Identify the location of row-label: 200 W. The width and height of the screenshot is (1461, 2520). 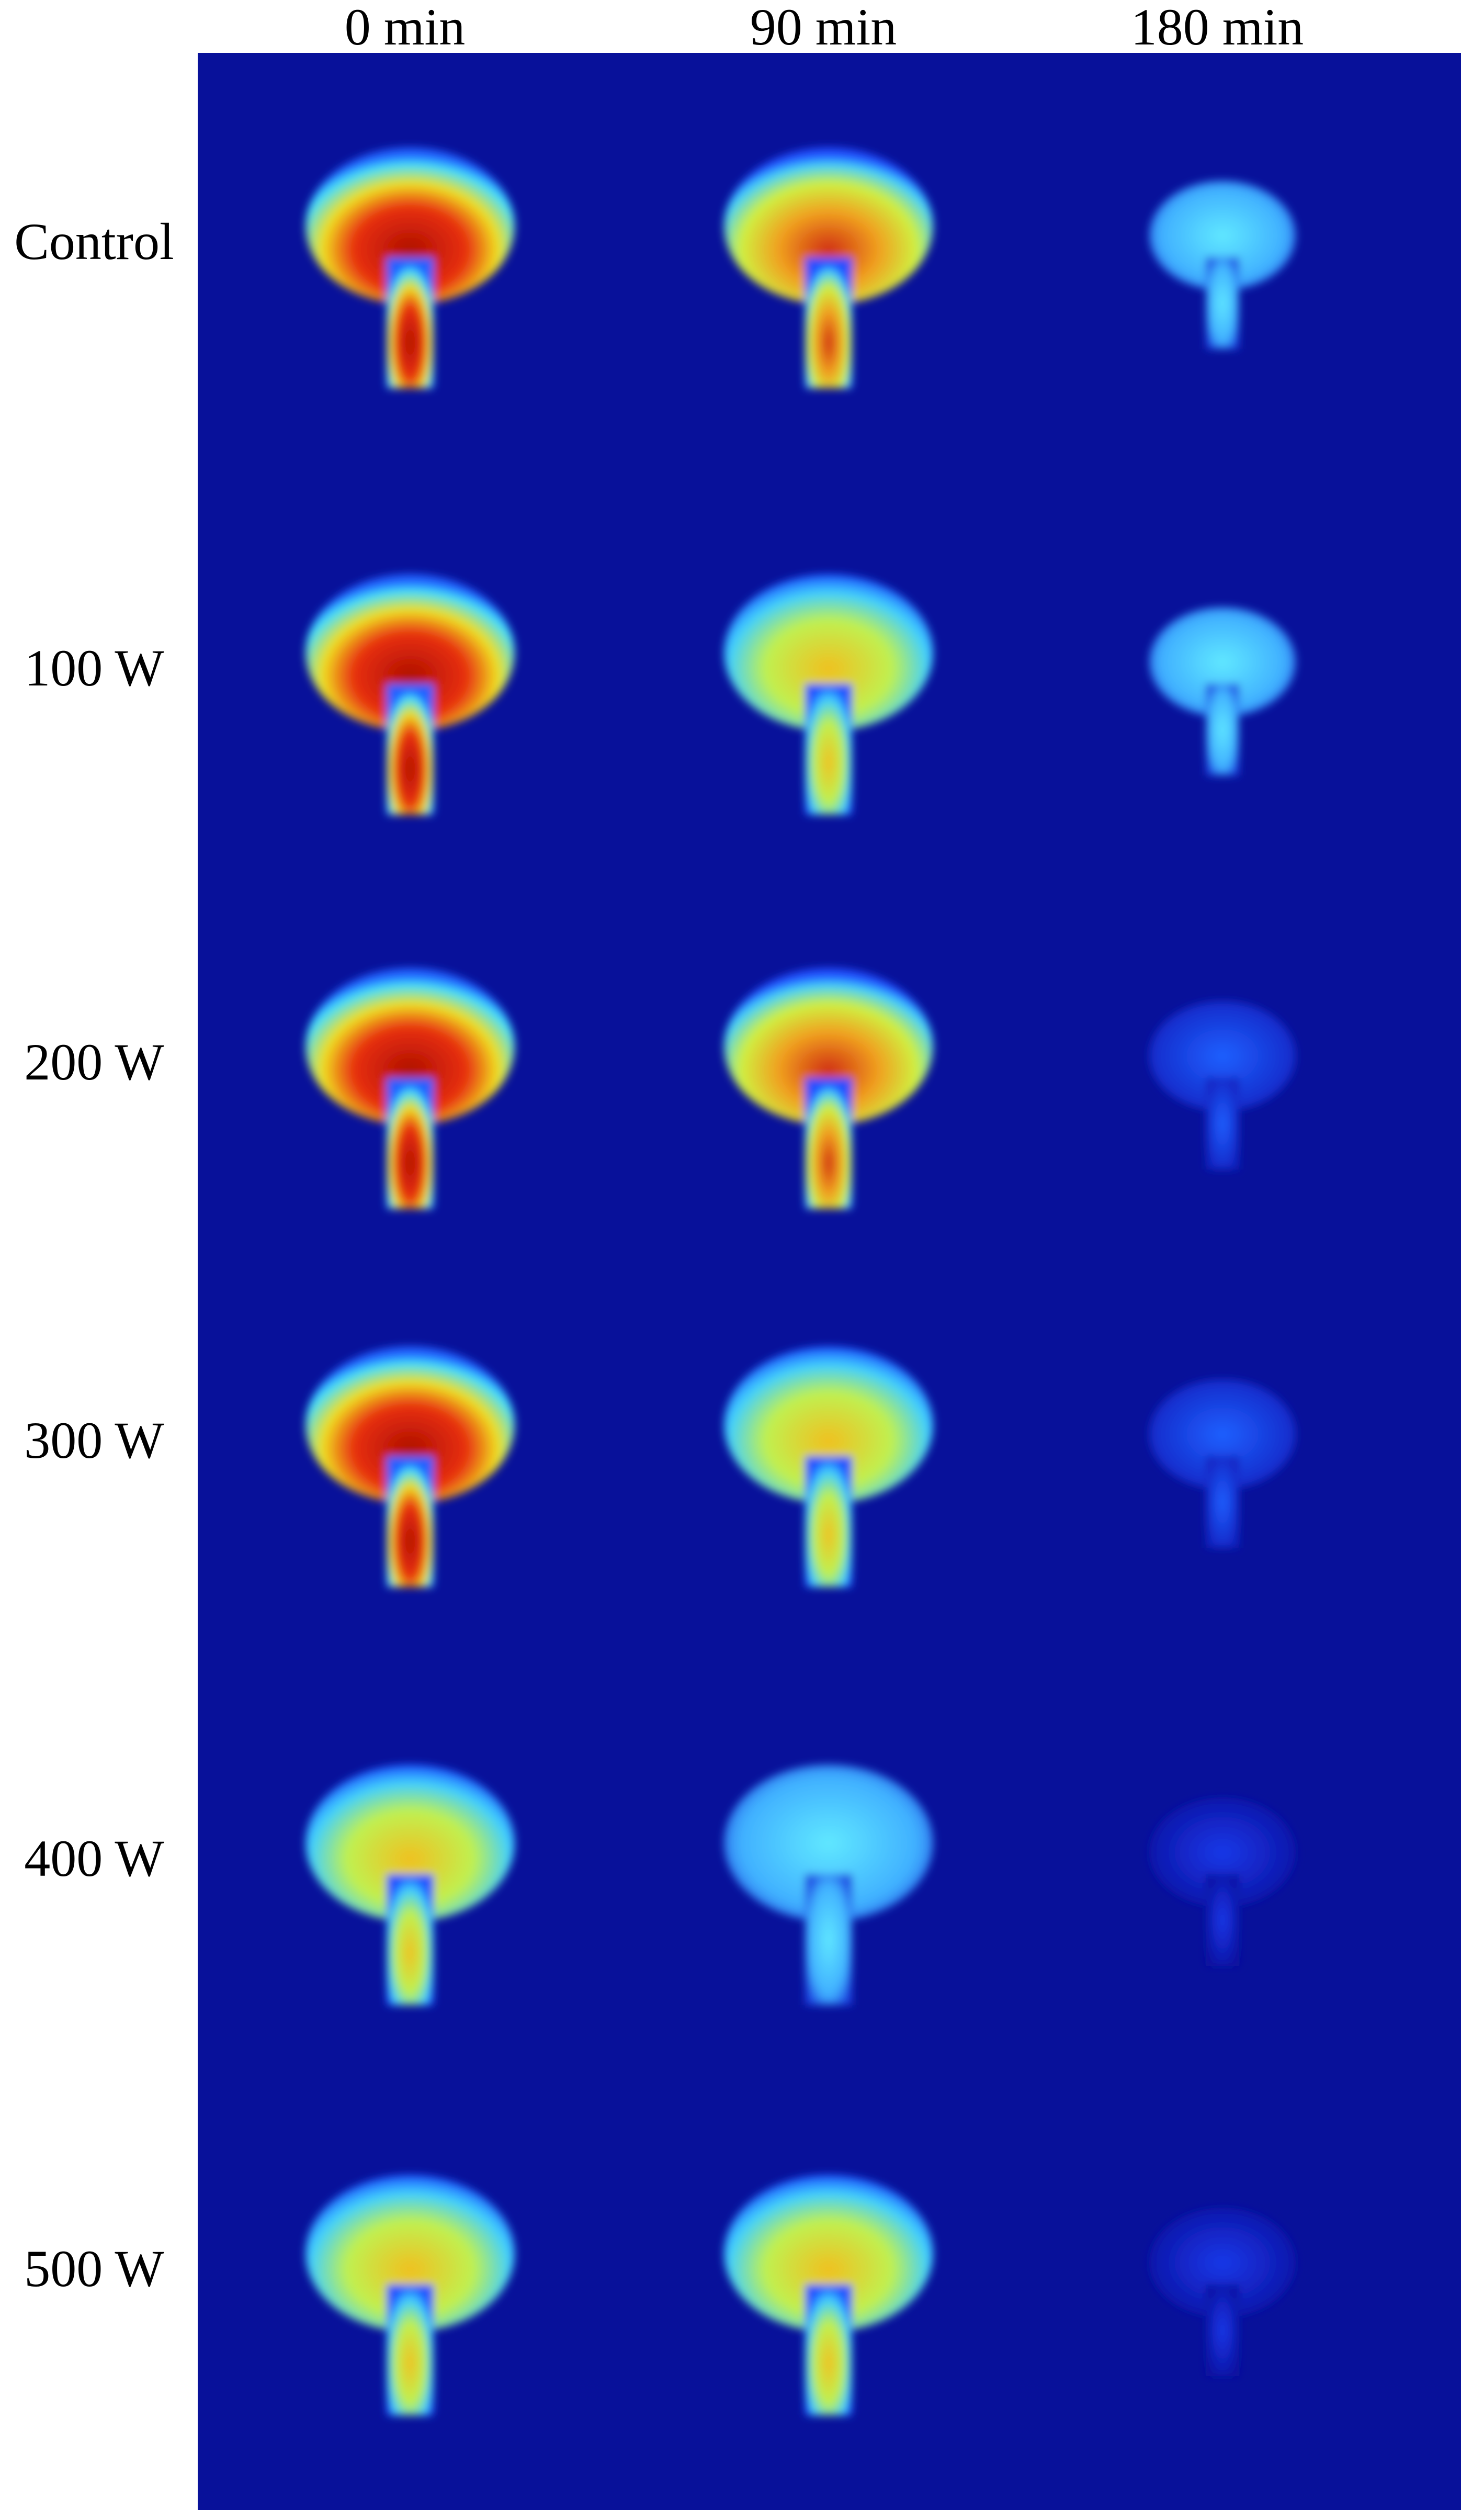
(94, 1062).